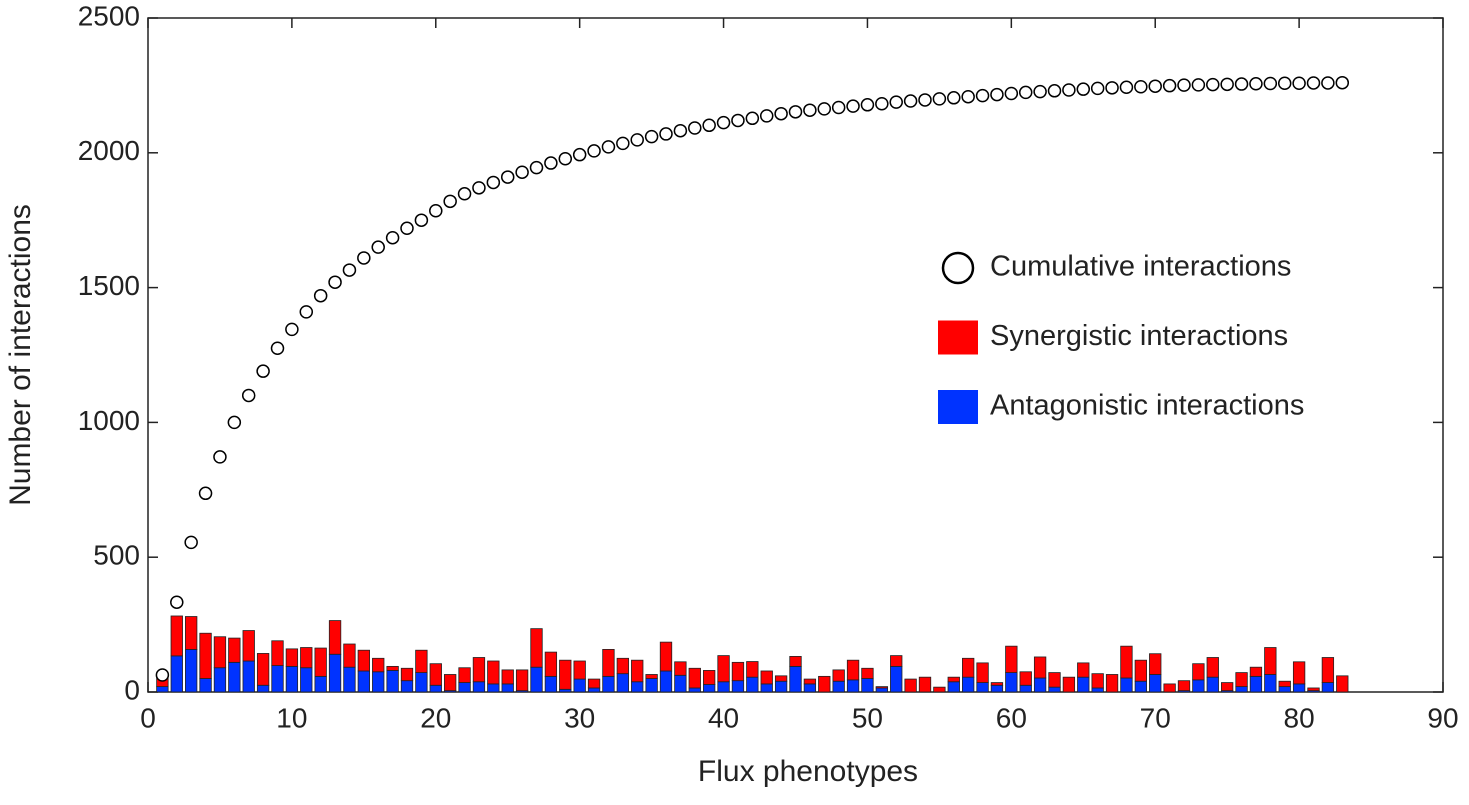 This screenshot has height=805, width=1469. Describe the element at coordinates (1299, 717) in the screenshot. I see `x-tick-label: 80` at that location.